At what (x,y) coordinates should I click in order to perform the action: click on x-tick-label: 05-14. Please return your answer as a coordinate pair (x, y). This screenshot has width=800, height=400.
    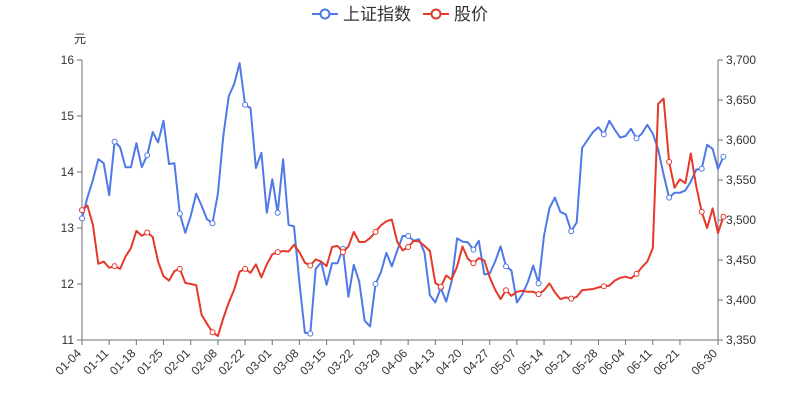
    Looking at the image, I should click on (531, 362).